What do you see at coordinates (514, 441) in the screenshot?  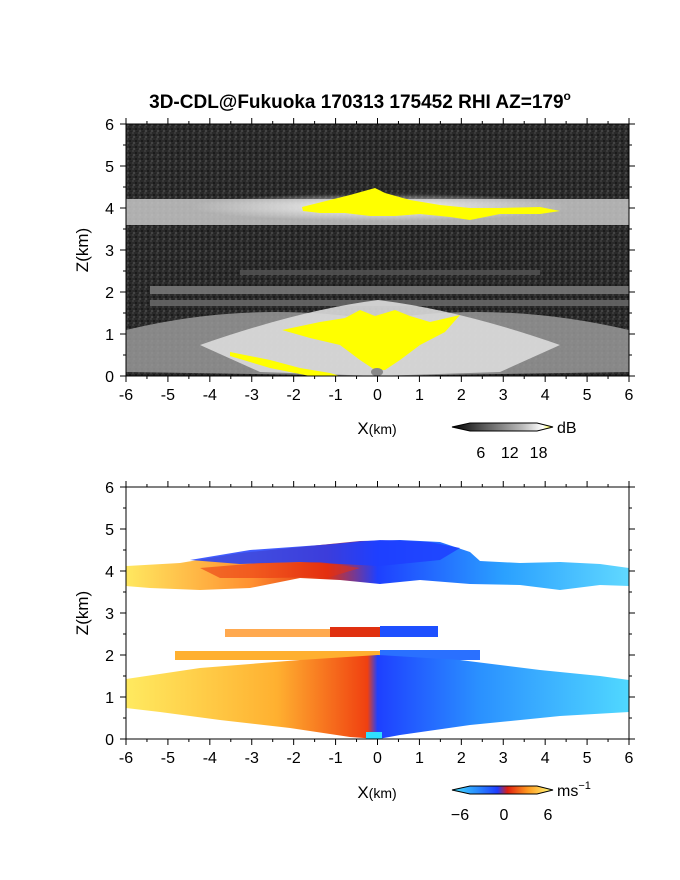 I see `reflectivity-colorbar: dB 6 12 18` at bounding box center [514, 441].